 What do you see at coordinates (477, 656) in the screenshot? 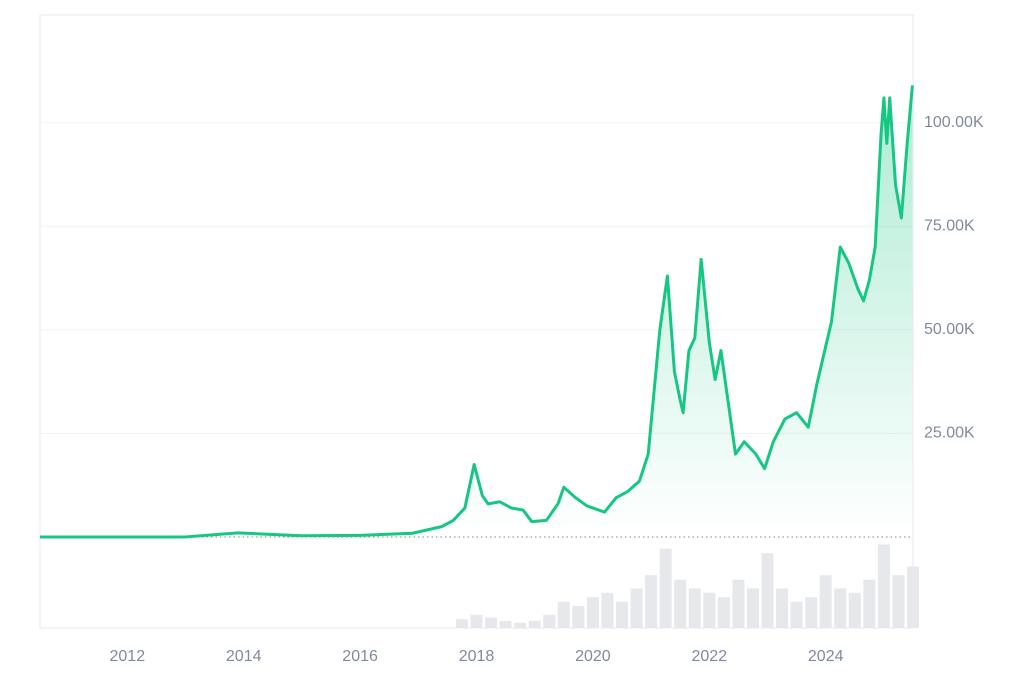
I see `x-tick-label: 2018` at bounding box center [477, 656].